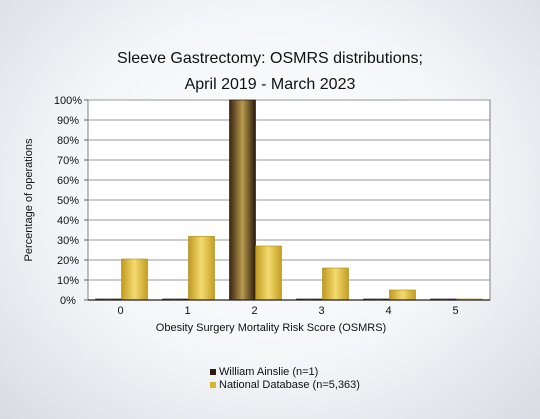  Describe the element at coordinates (68, 141) in the screenshot. I see `y-tick-label: 80%` at that location.